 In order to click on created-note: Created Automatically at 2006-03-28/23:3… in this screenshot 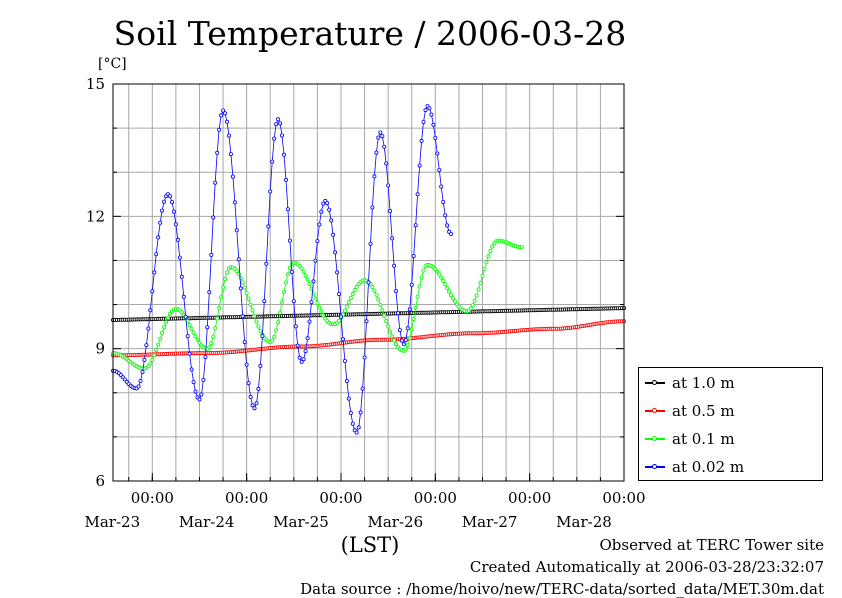, I will do `click(646, 567)`.